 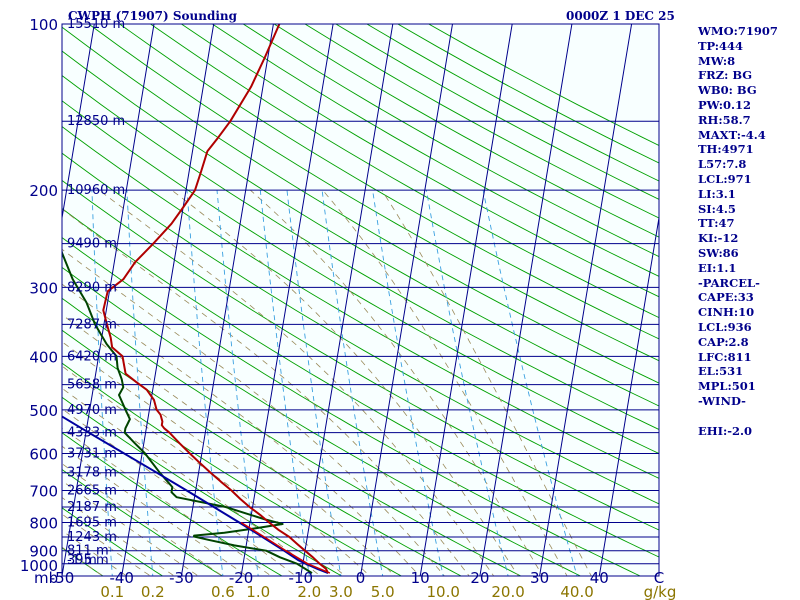 I want to click on pressure-tick-label: 600, so click(x=43, y=455).